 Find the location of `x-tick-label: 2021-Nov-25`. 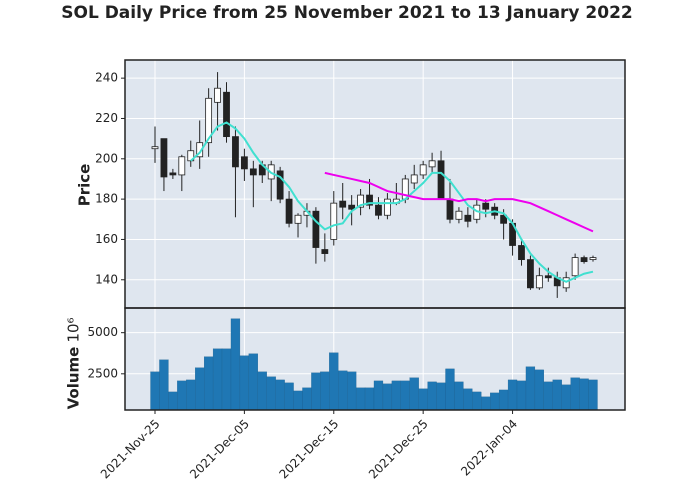

x-tick-label: 2021-Nov-25 is located at coordinates (130, 449).